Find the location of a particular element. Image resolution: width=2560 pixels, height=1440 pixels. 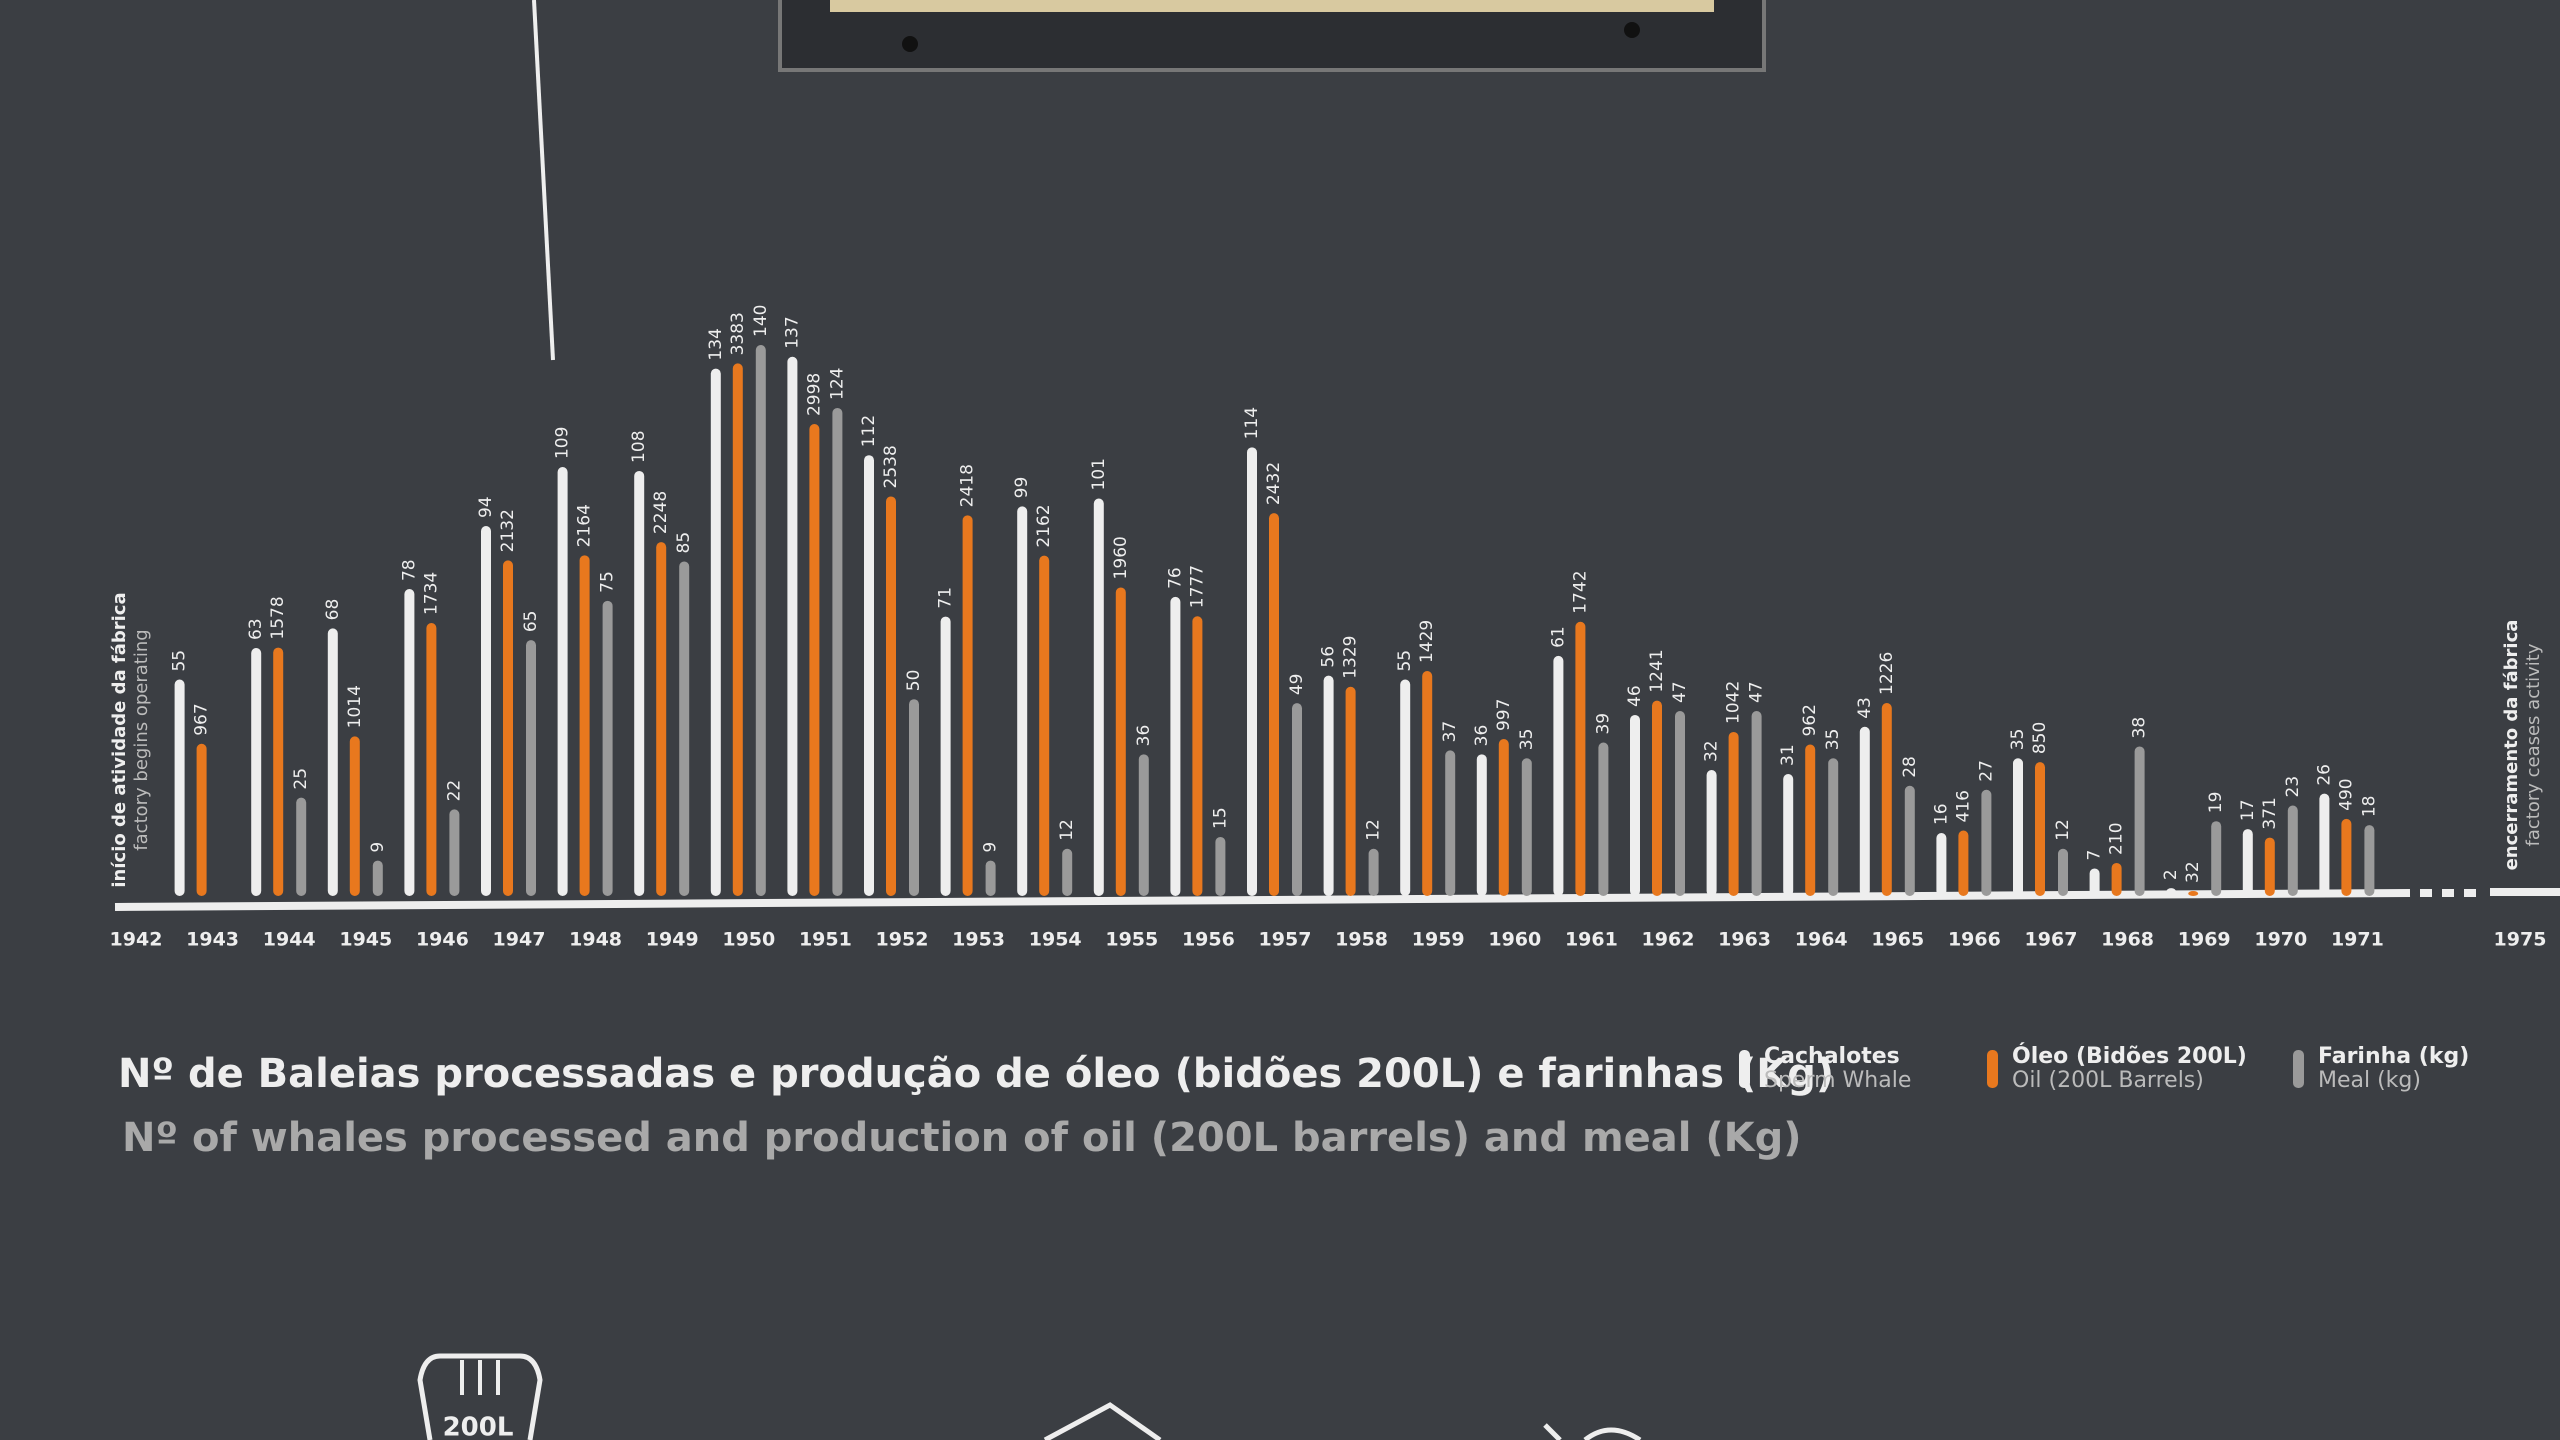

value-label: 15 is located at coordinates (1220, 818).